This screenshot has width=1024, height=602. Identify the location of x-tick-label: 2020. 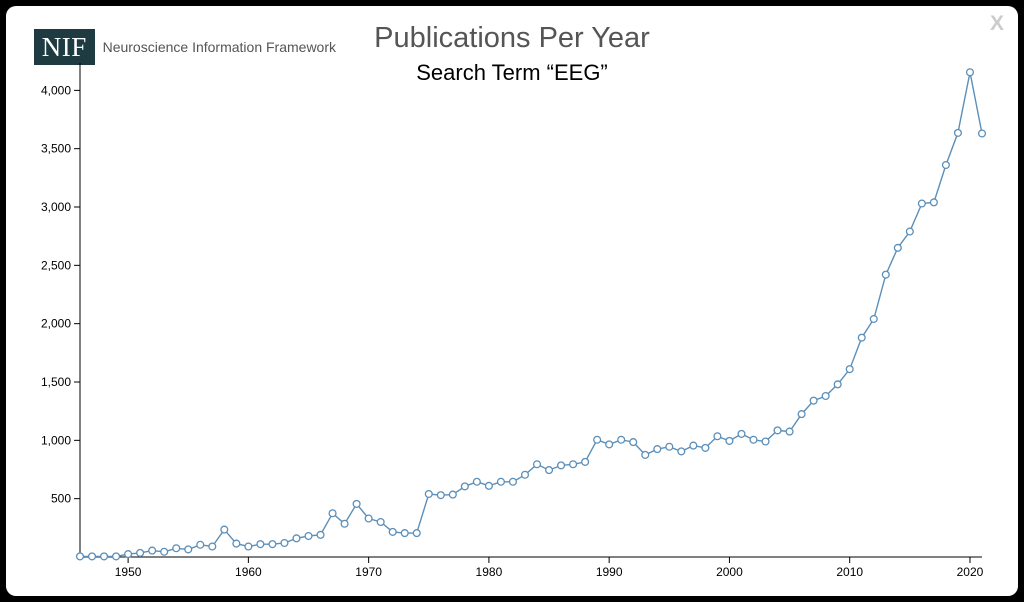
(970, 572).